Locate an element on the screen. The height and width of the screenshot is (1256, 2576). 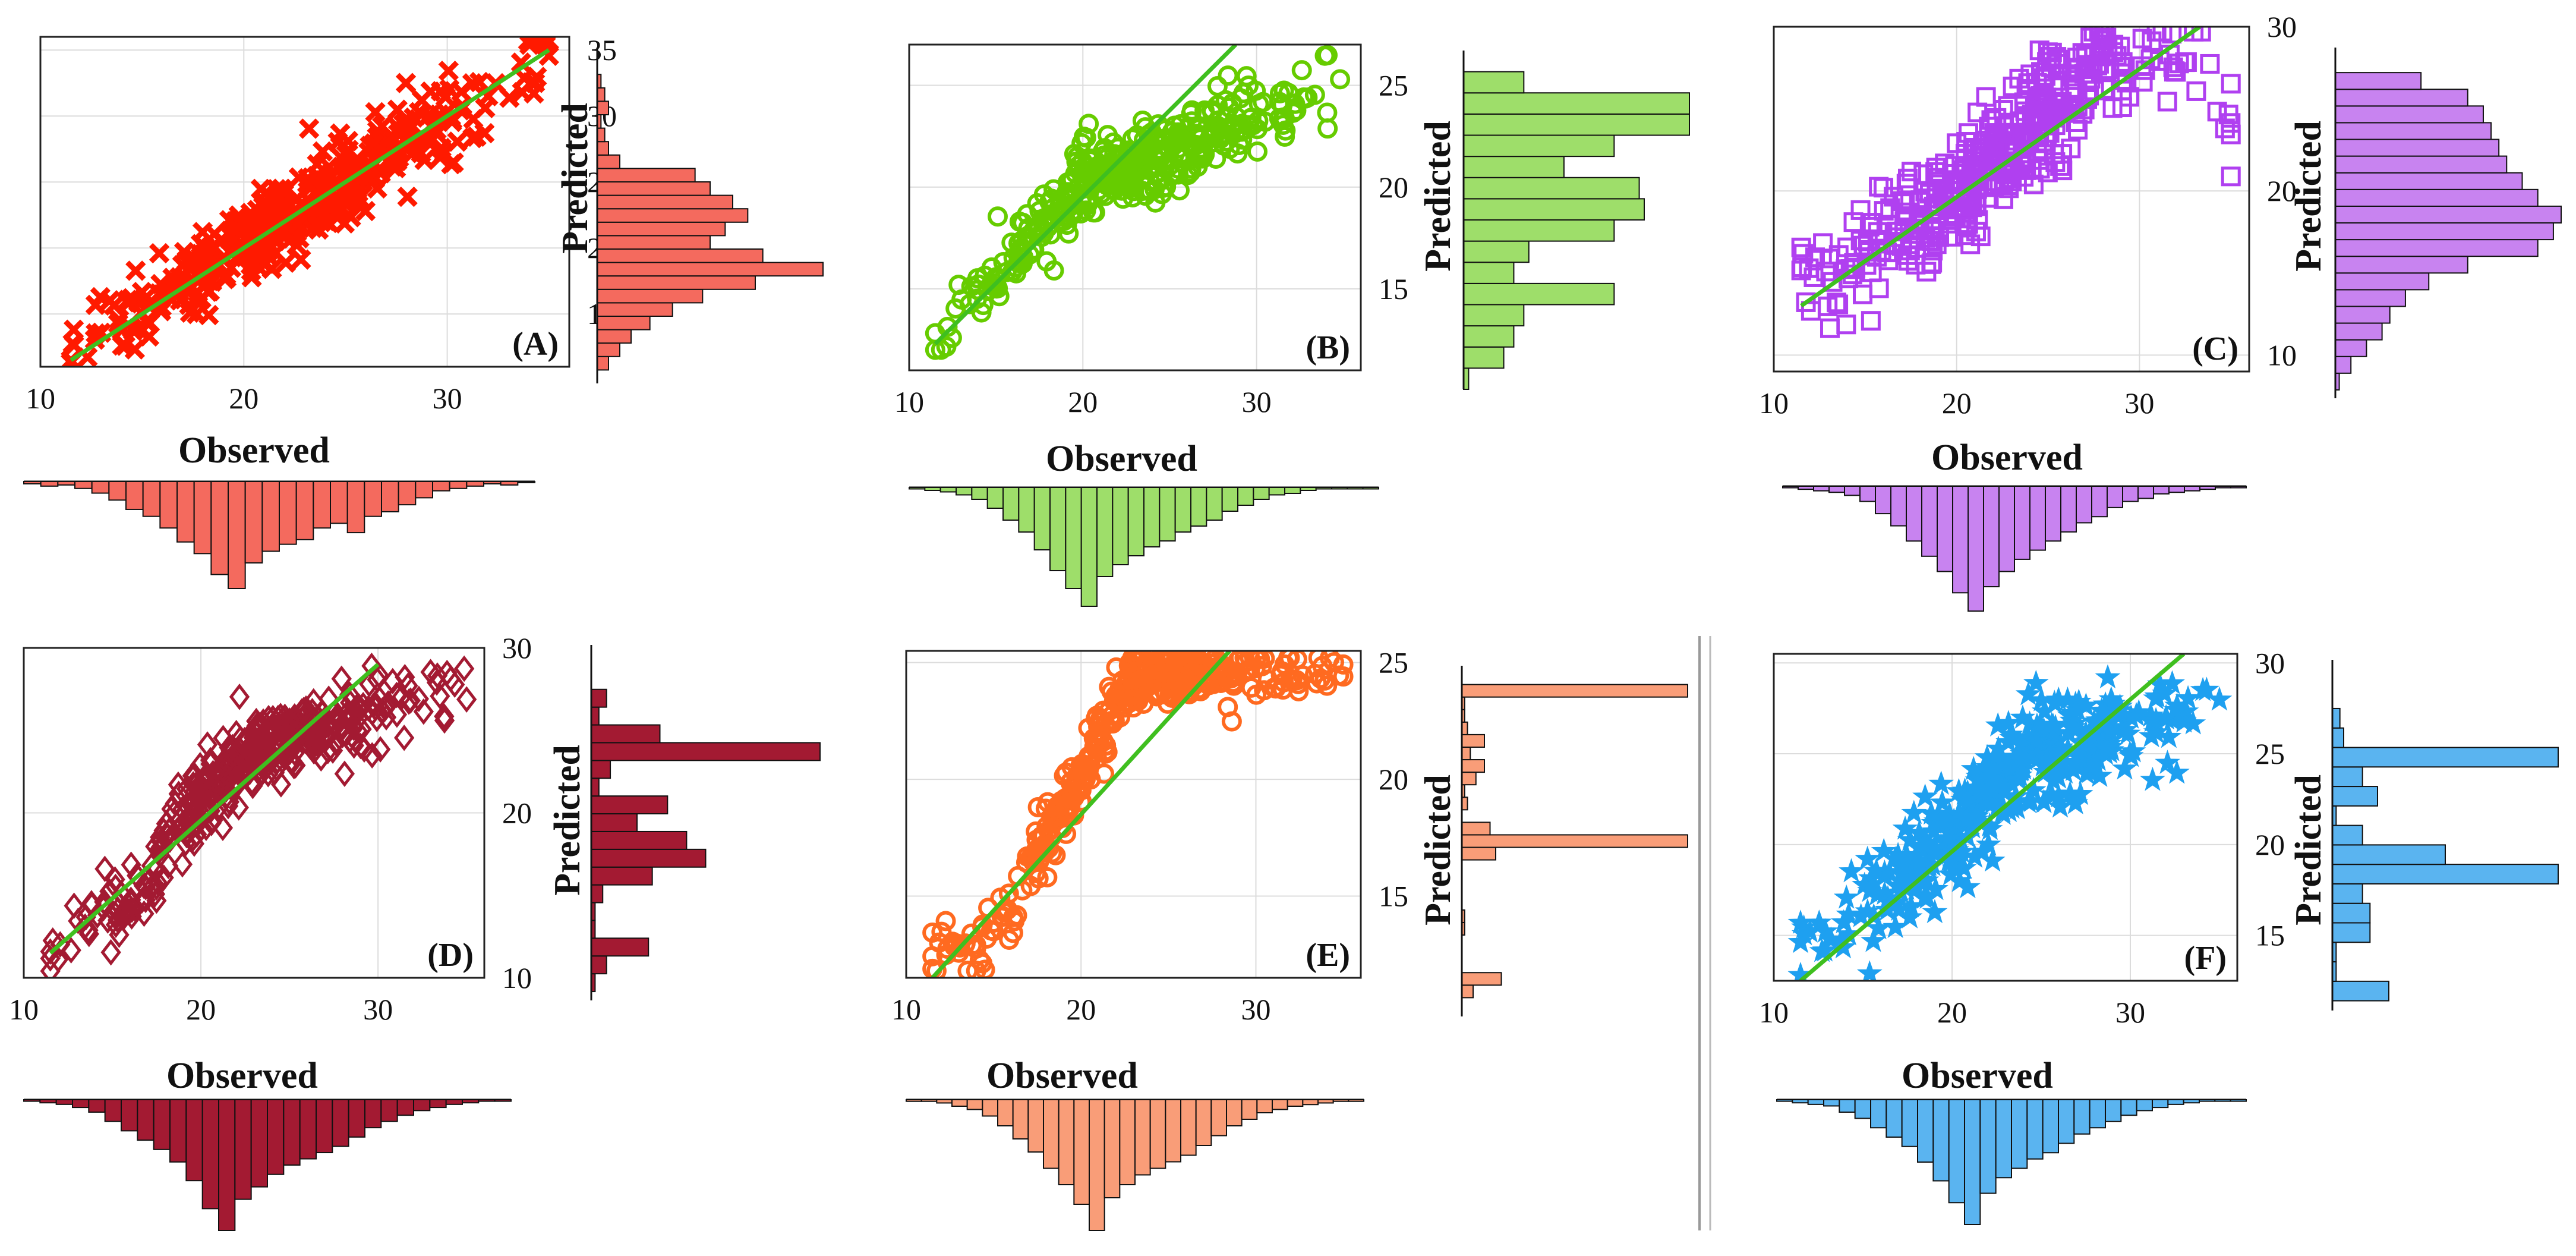
y-tick-label: 15 is located at coordinates (2270, 935).